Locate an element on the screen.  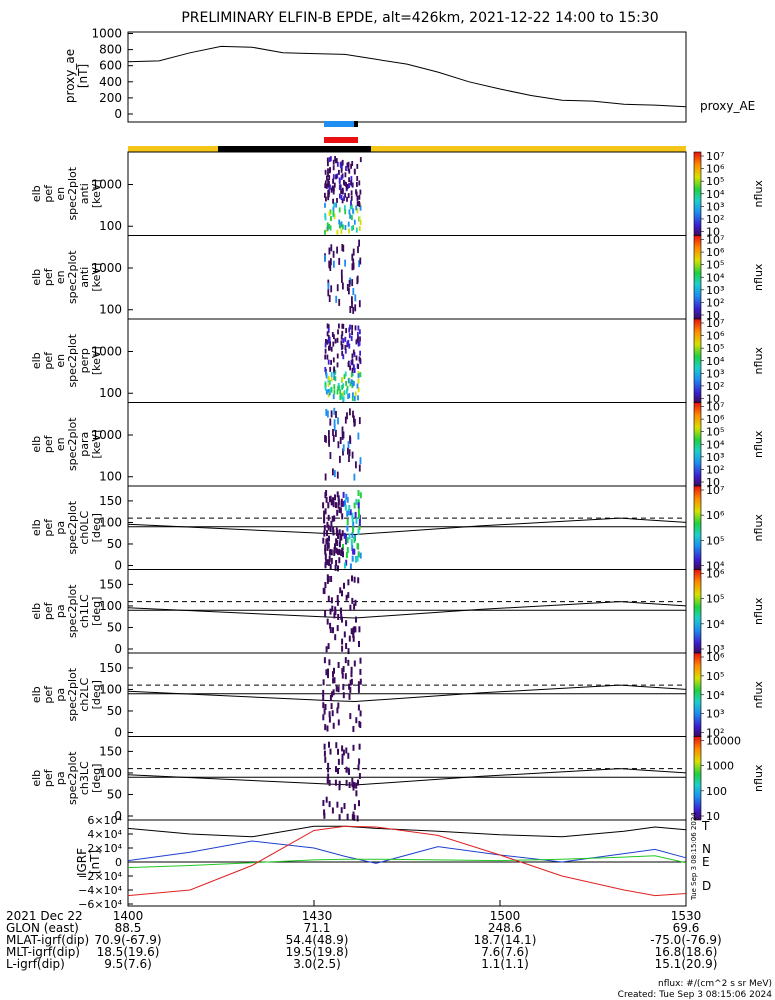
panel-ytick-label: 150 is located at coordinates (110, 751).